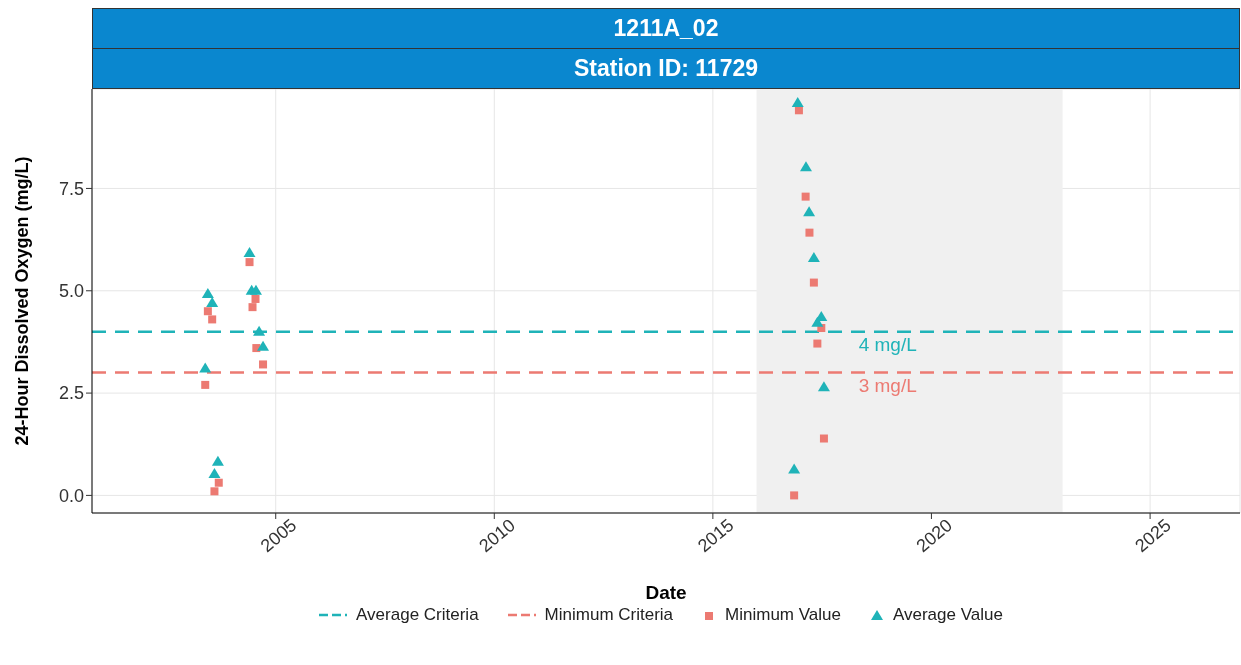 This screenshot has width=1241, height=665. Describe the element at coordinates (22, 301) in the screenshot. I see `y-axis-title: 24-Hour Dissolved Oxygen (mg/L)` at that location.